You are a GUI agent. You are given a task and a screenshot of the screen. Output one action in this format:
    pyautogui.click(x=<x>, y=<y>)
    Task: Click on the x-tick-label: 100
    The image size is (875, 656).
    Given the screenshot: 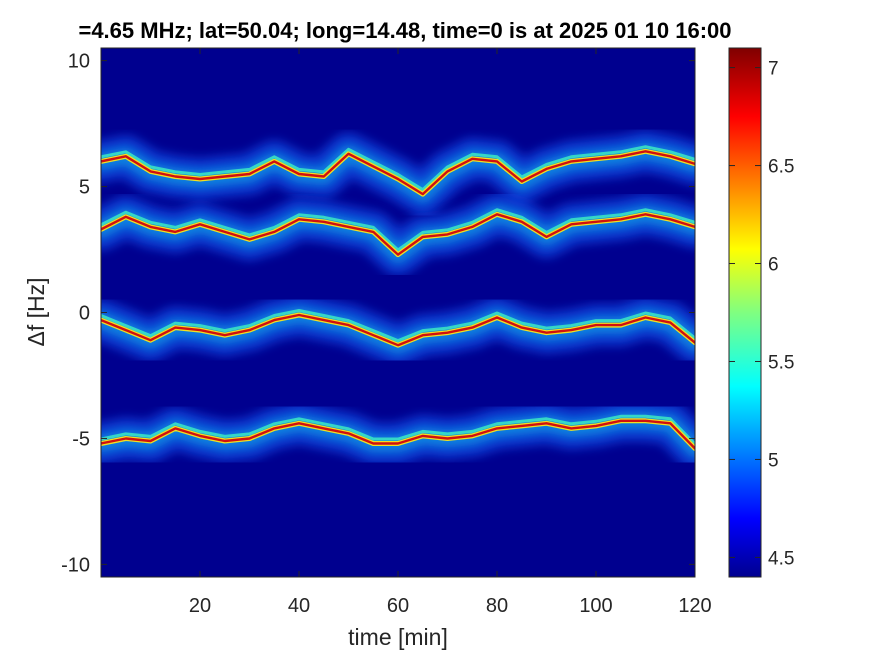 What is the action you would take?
    pyautogui.click(x=595, y=606)
    